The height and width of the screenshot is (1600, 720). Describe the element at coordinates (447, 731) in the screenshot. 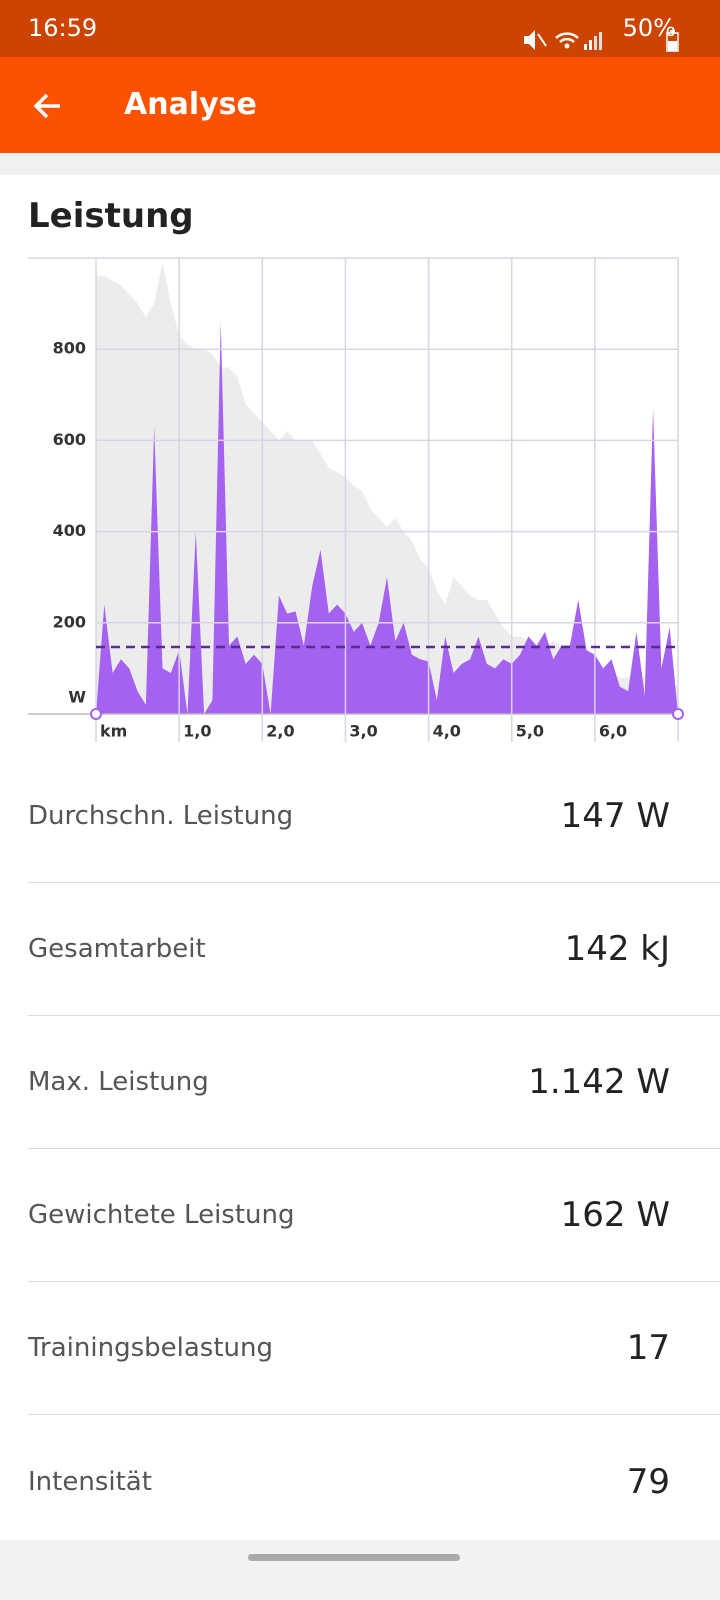

I see `x-tick-label: 4,0` at that location.